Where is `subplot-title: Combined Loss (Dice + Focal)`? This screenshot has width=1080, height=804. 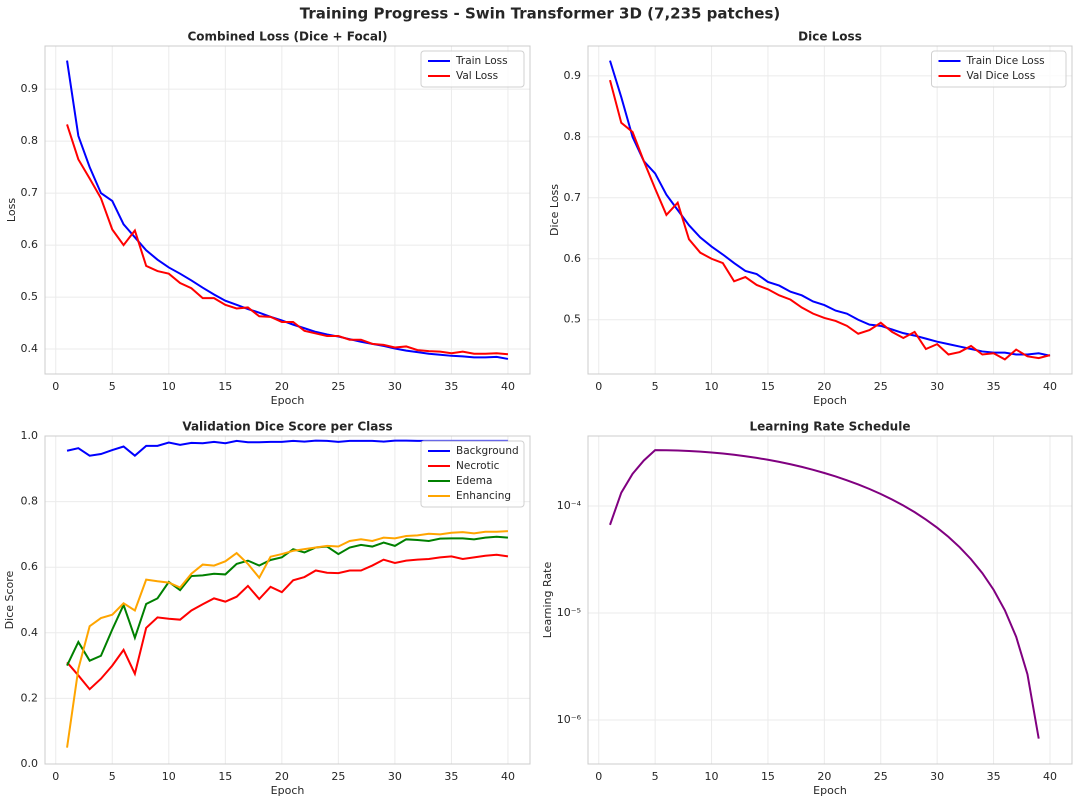
subplot-title: Combined Loss (Dice + Focal) is located at coordinates (287, 37).